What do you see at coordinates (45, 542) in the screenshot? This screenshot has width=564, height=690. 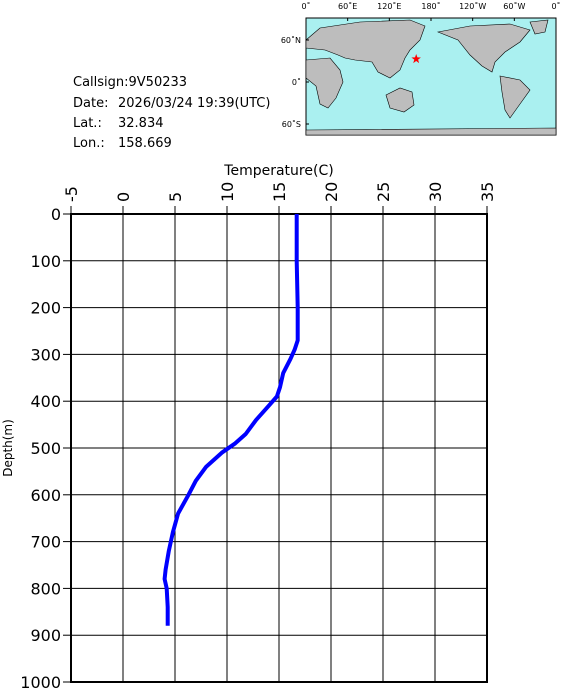 I see `y-tick-label: 700` at bounding box center [45, 542].